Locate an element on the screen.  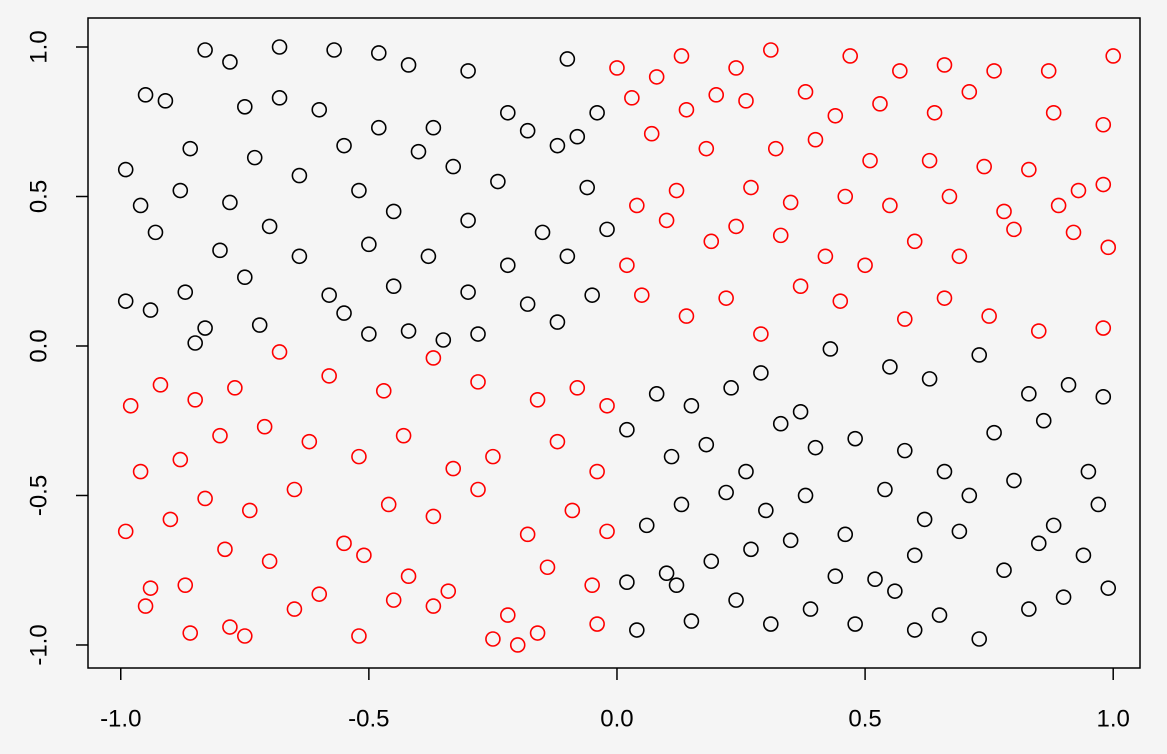
x-tick-label: -0.5 is located at coordinates (368, 718).